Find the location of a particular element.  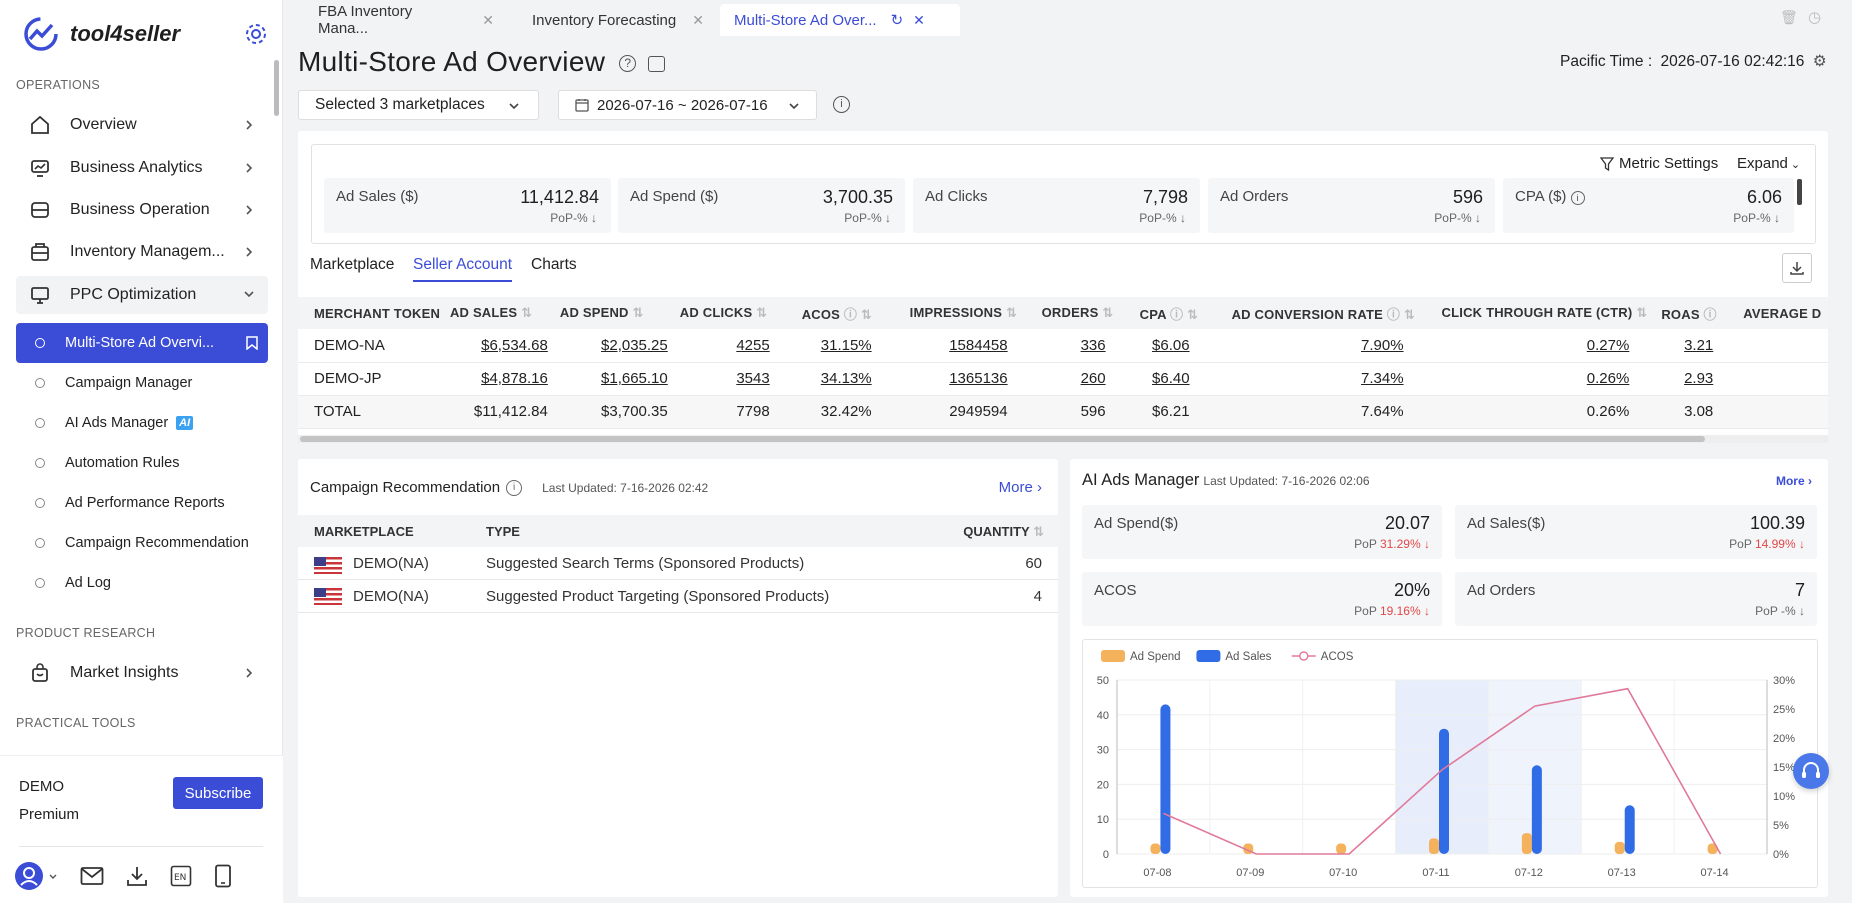

cell-conversion: 7.34% is located at coordinates (1312, 379).